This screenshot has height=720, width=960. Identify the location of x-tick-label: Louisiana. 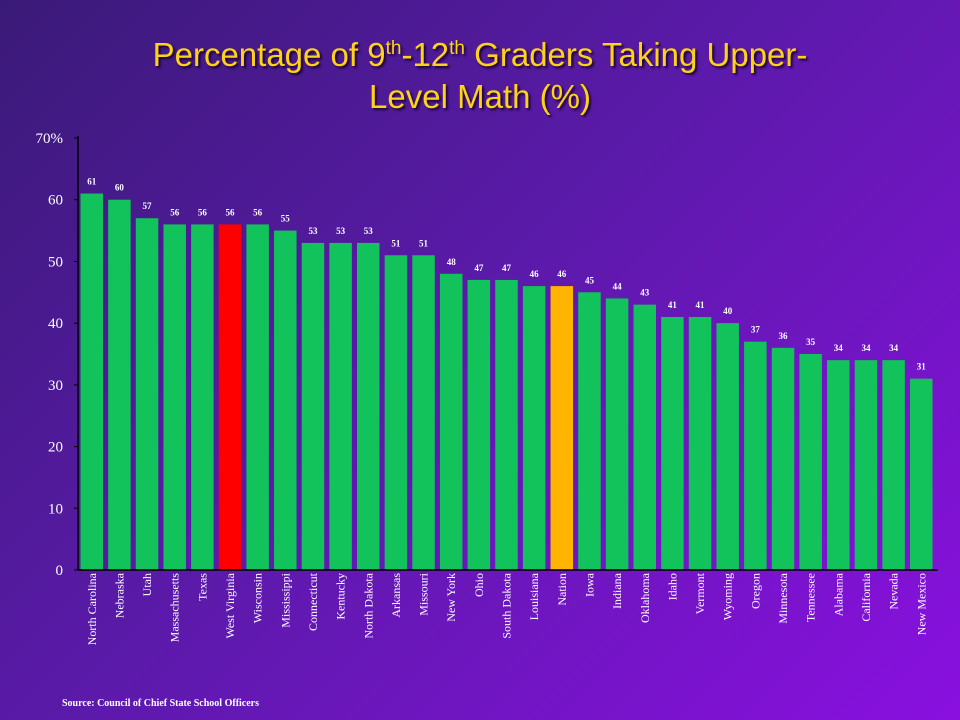
(534, 596).